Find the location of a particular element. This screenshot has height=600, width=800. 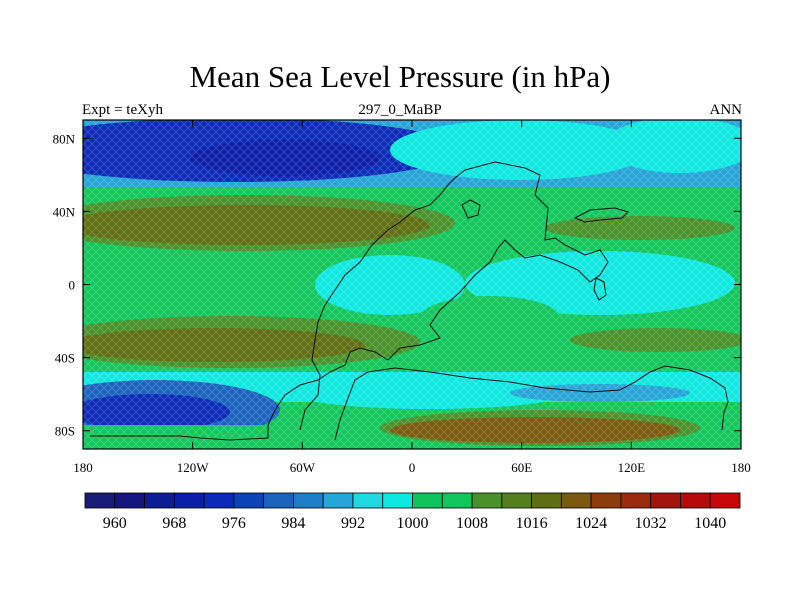

x-tick-label: 0 is located at coordinates (412, 467).